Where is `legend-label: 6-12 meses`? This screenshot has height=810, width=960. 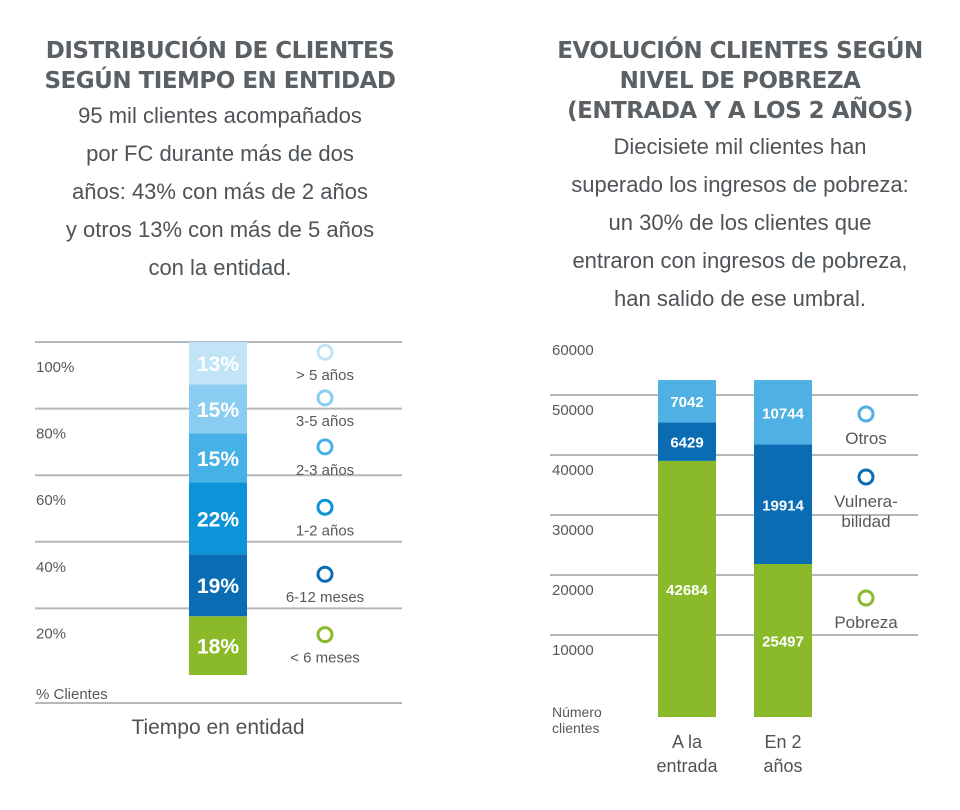 legend-label: 6-12 meses is located at coordinates (325, 597).